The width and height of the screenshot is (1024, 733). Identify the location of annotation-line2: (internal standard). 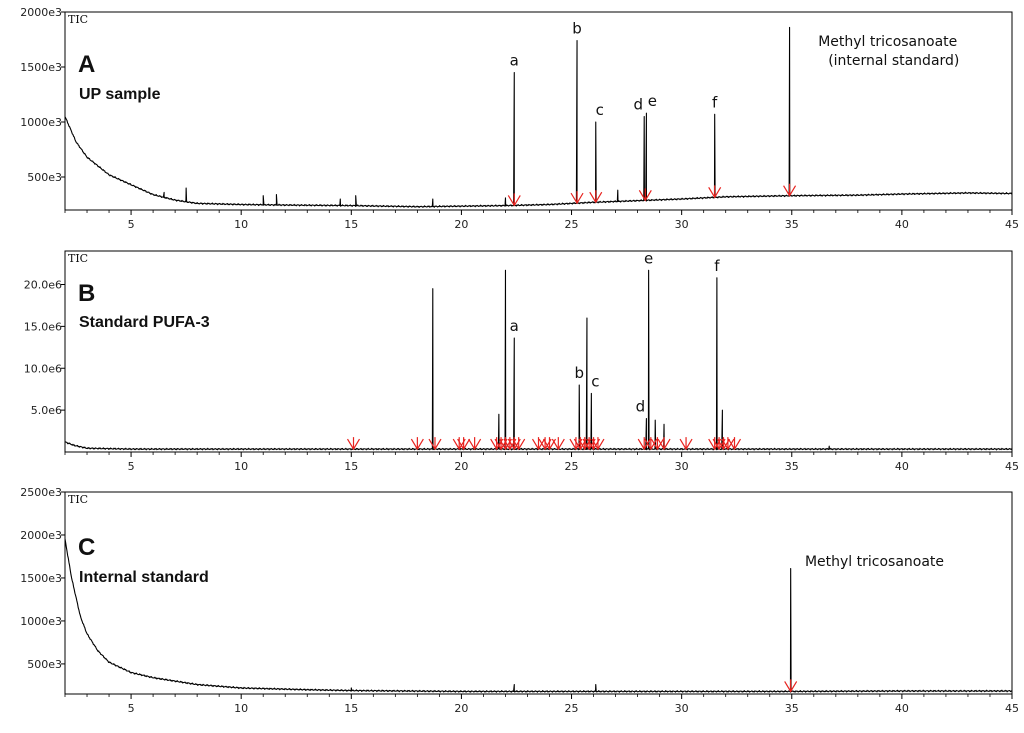
(893, 61).